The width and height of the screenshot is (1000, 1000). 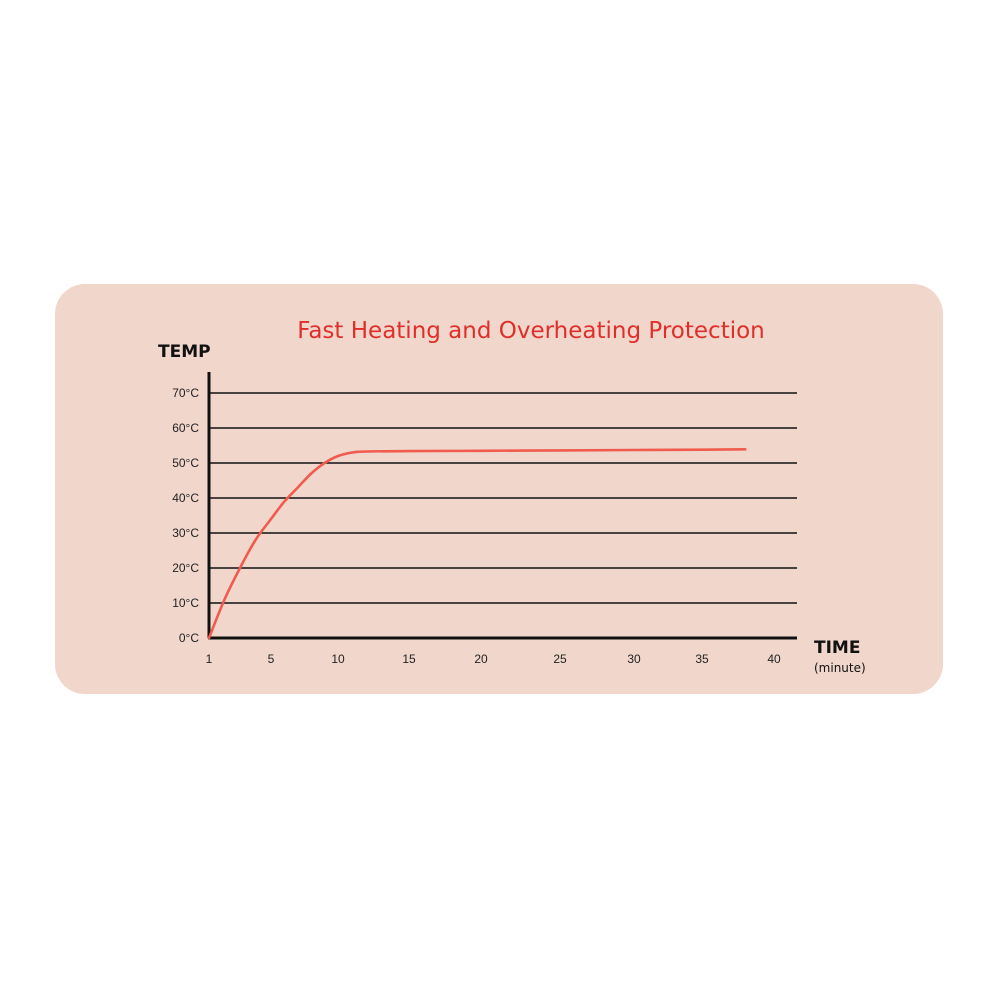 I want to click on y-tick-labels: 0°C 10°C 20°C 30°C 40°C 50°C 60°C 70°C, so click(x=185, y=515).